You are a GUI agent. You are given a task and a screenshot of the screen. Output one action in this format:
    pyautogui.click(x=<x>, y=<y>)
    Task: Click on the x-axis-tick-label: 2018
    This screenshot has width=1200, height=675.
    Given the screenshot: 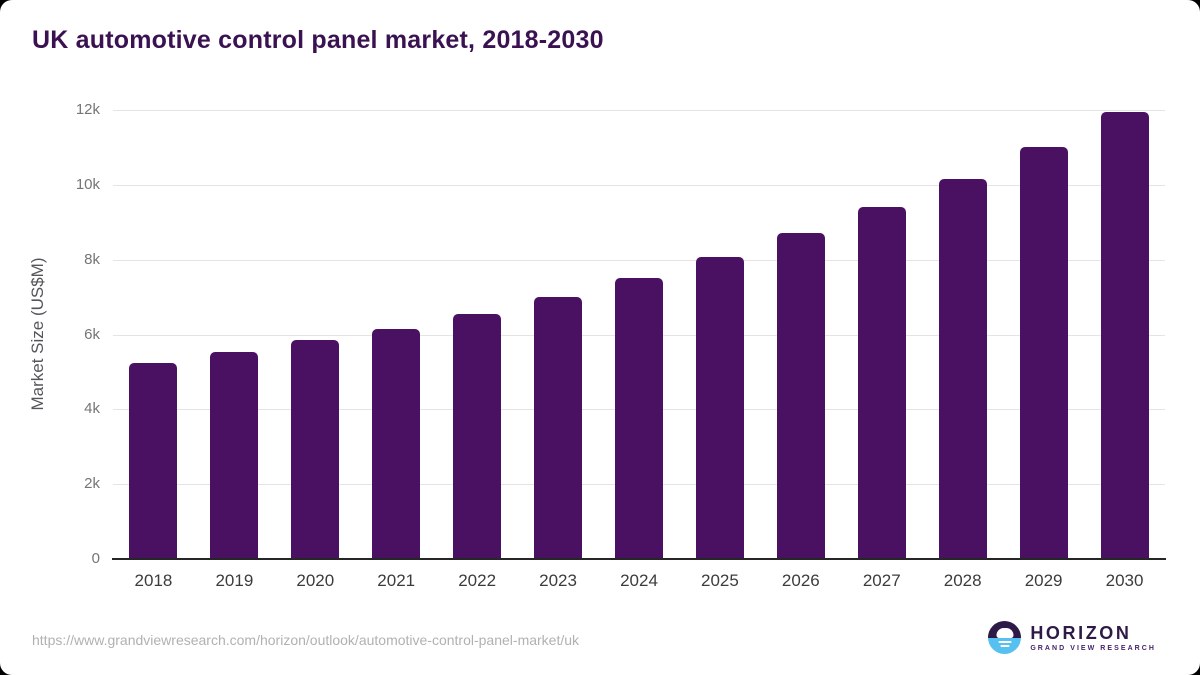 What is the action you would take?
    pyautogui.click(x=153, y=580)
    